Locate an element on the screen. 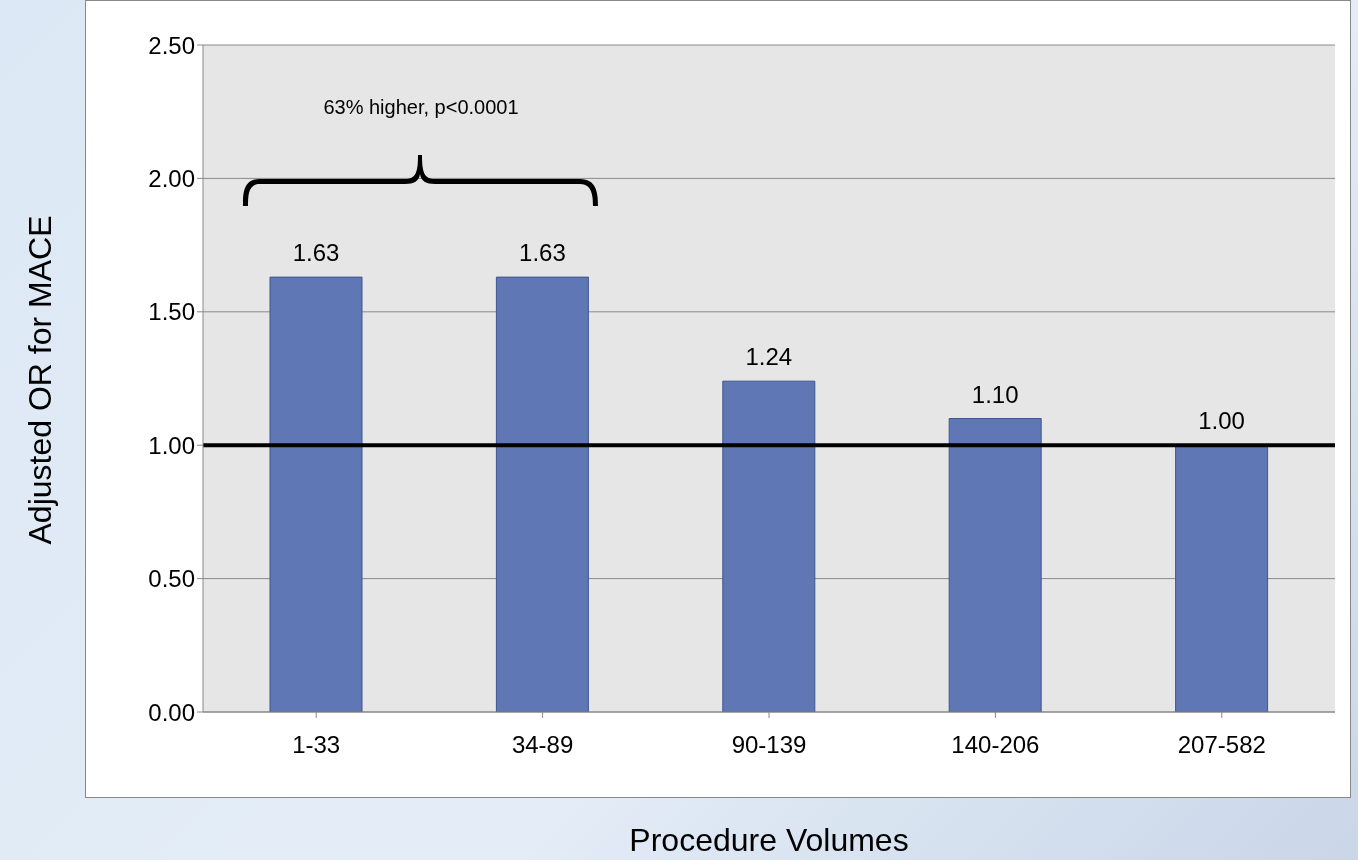 This screenshot has width=1358, height=860. data-label: 1.00 is located at coordinates (1221, 421).